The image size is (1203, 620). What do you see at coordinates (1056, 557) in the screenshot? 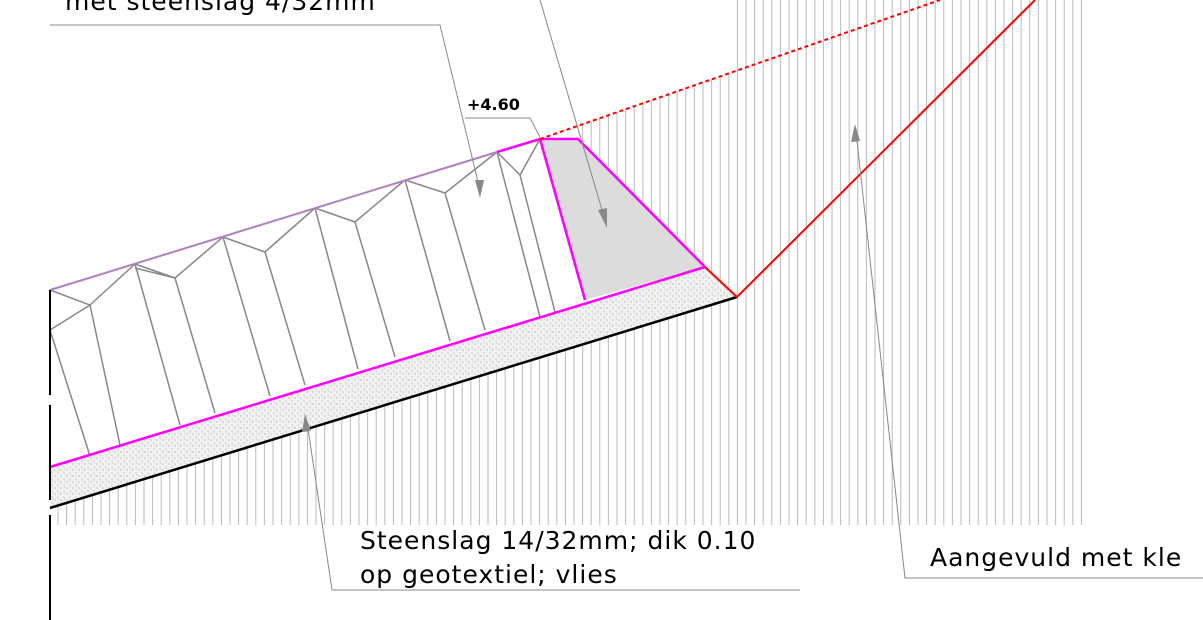
I see `label: Aangevuld met kle` at bounding box center [1056, 557].